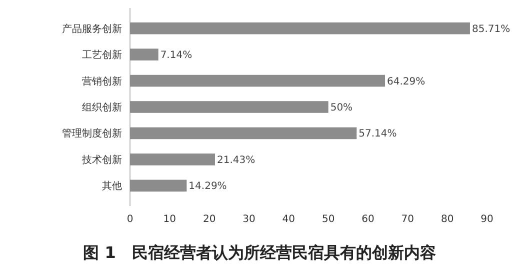 The height and width of the screenshot is (278, 519). What do you see at coordinates (92, 134) in the screenshot?
I see `y-tick-label: 管理制度创新` at bounding box center [92, 134].